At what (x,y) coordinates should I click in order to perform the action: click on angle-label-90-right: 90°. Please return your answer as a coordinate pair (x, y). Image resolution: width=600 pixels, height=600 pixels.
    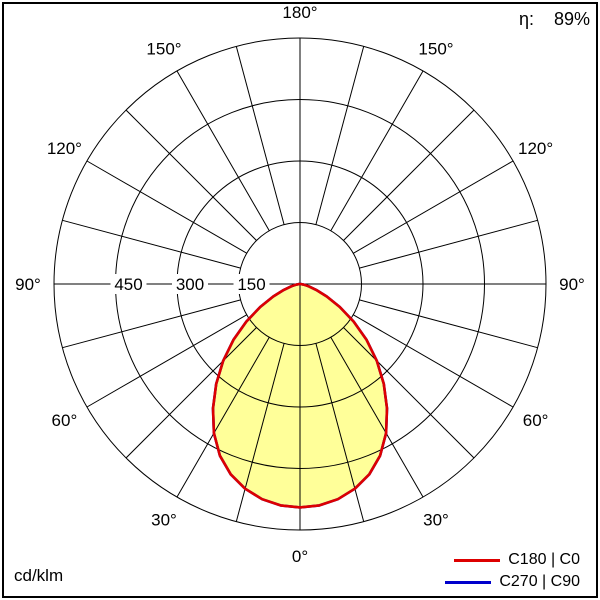
    Looking at the image, I should click on (572, 284).